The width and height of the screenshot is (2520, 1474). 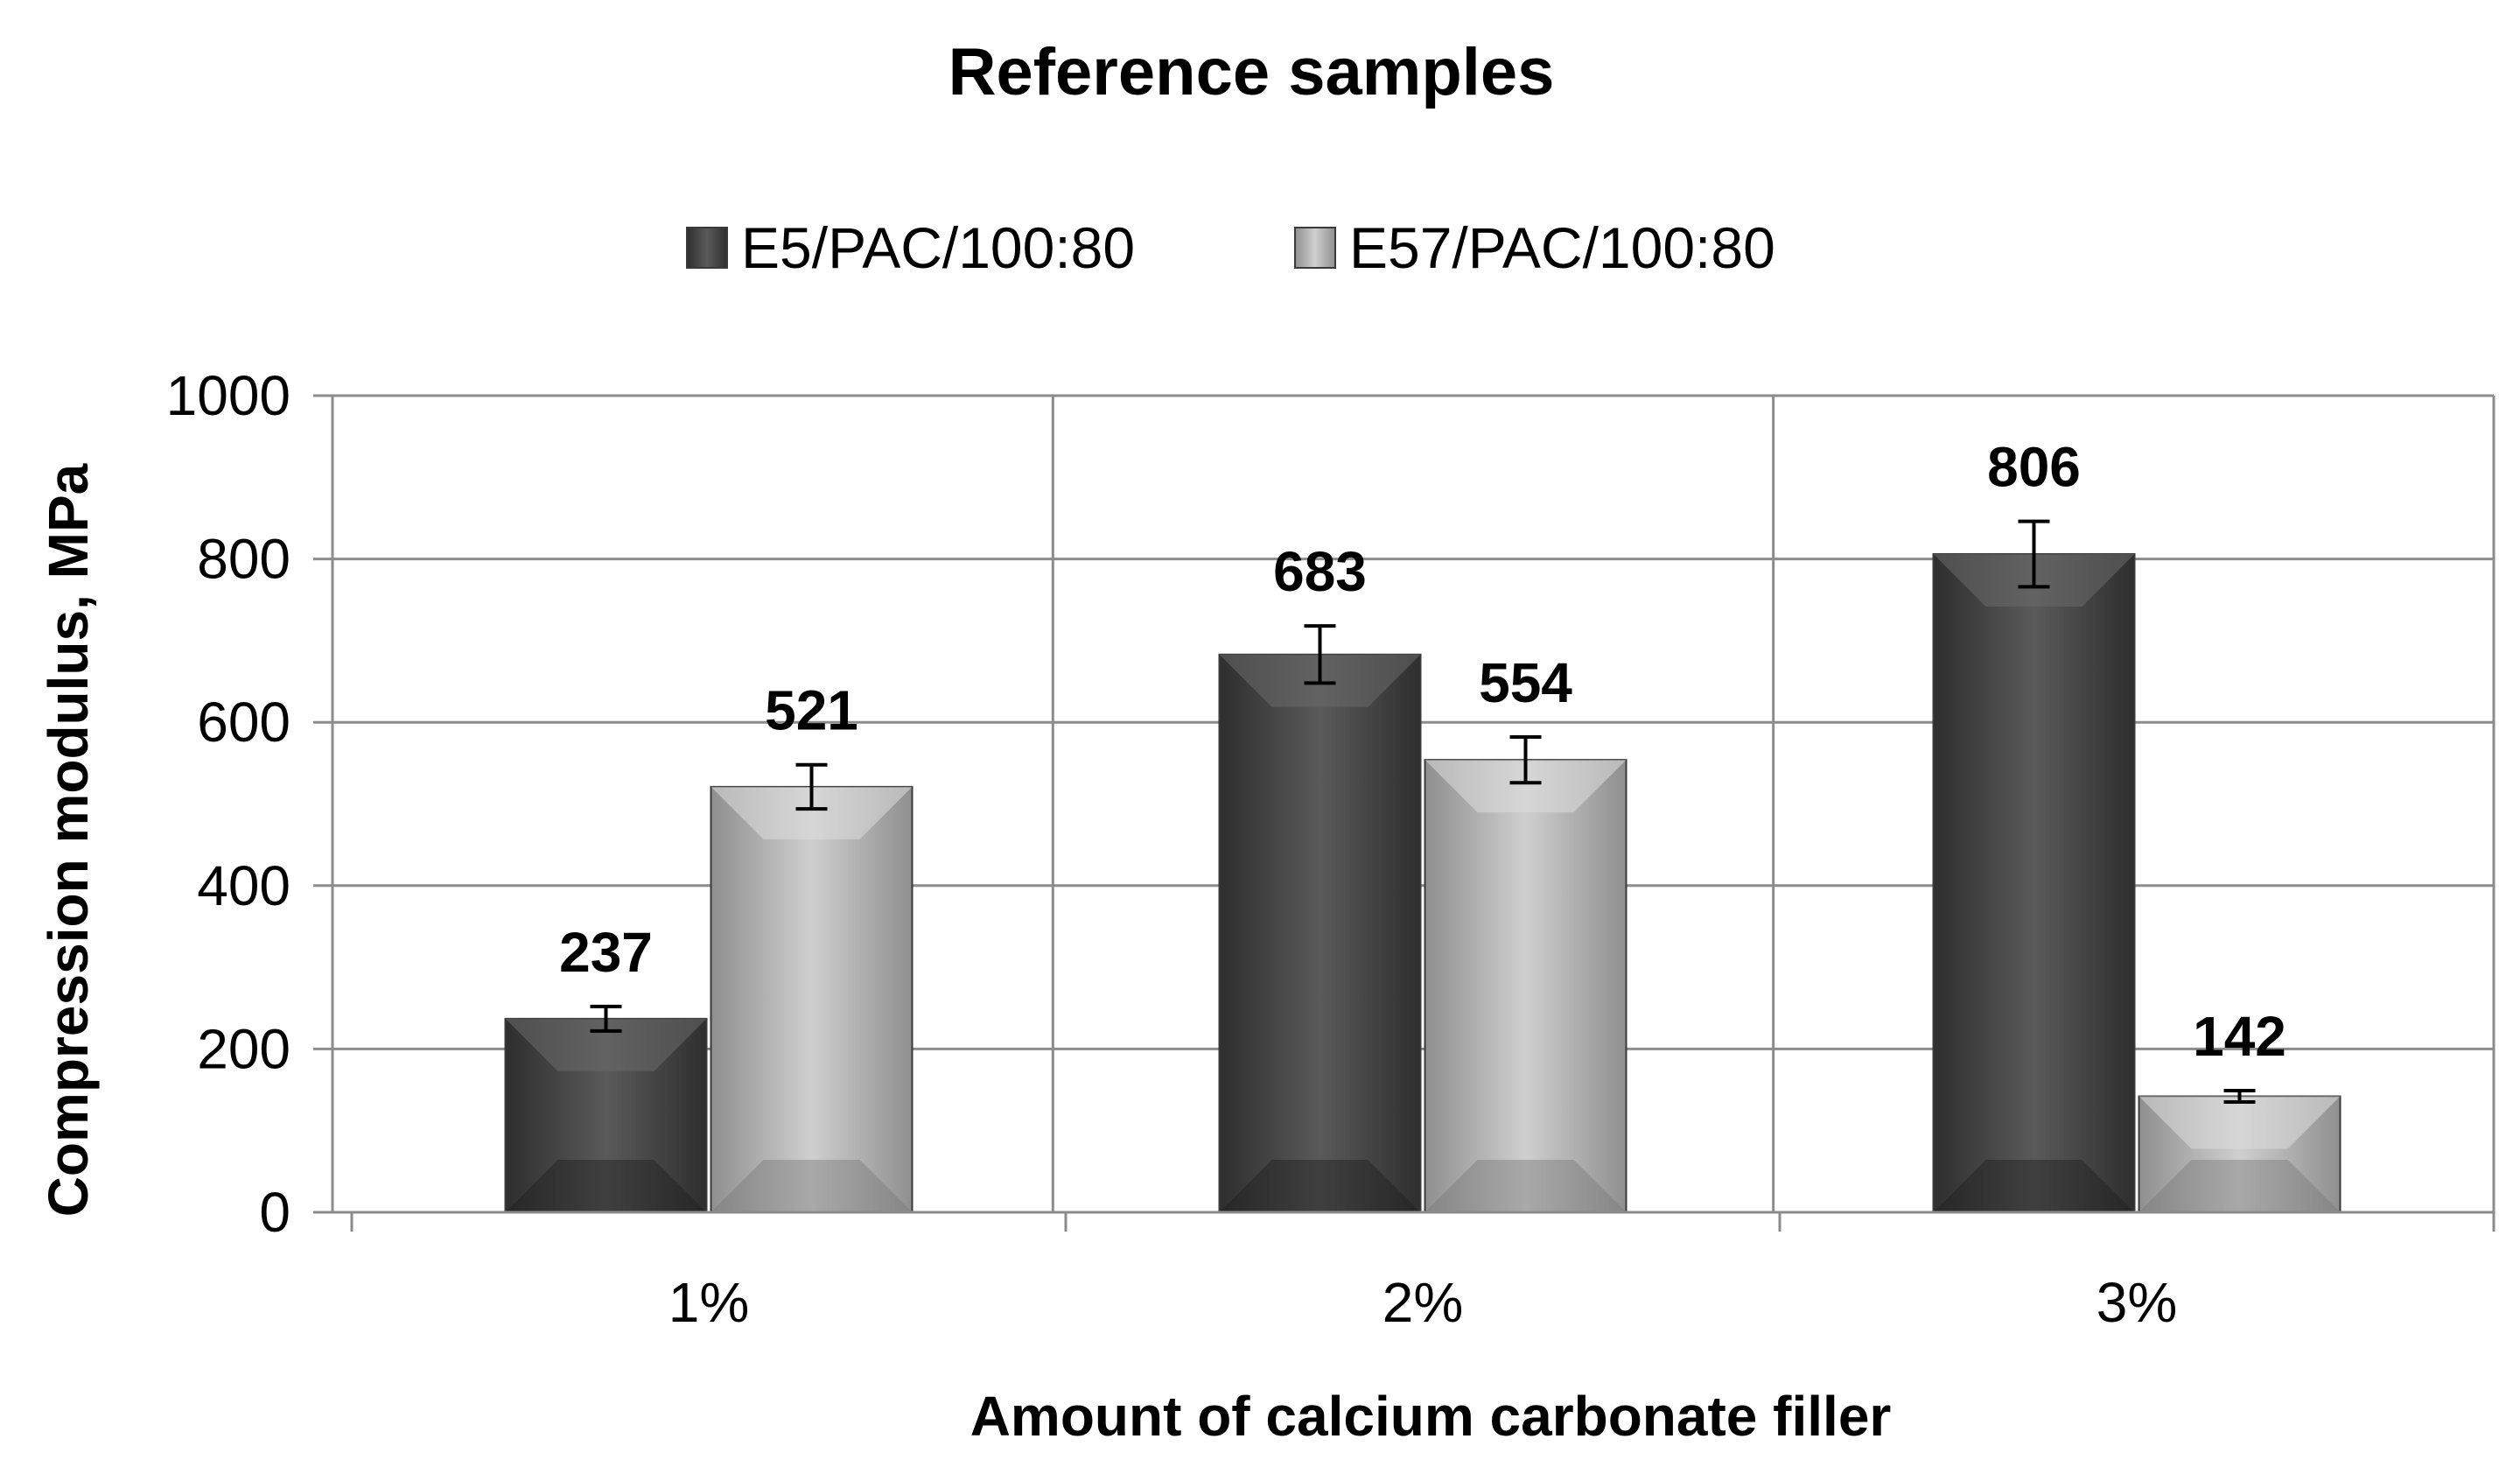 What do you see at coordinates (811, 786) in the screenshot?
I see `error-bar-2-1%` at bounding box center [811, 786].